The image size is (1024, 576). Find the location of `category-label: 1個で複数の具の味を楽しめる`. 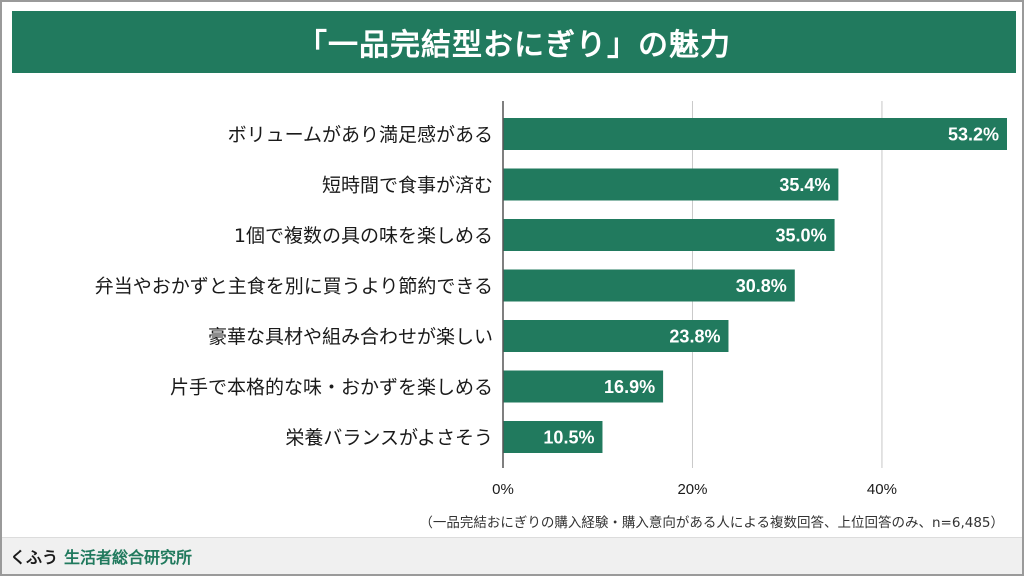

category-label: 1個で複数の具の味を楽しめる is located at coordinates (363, 236).